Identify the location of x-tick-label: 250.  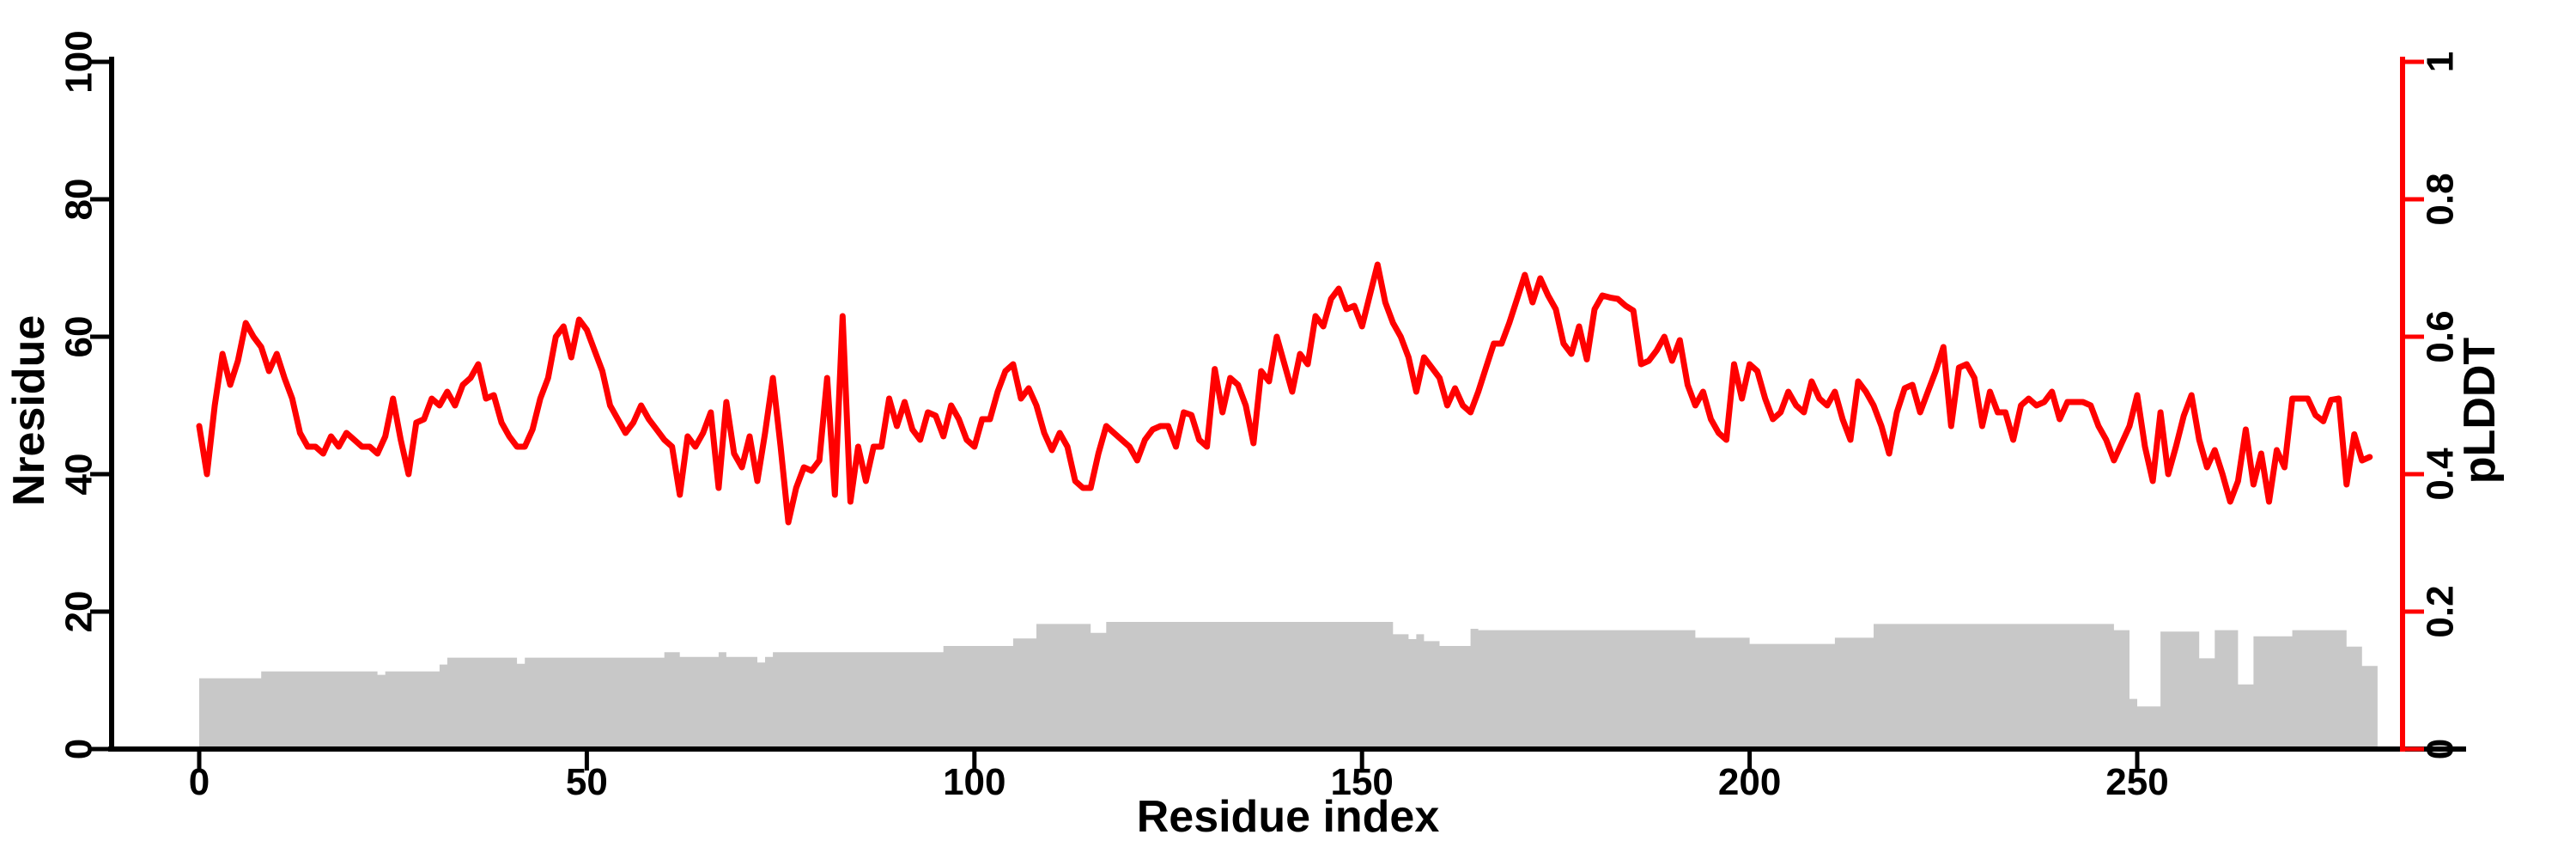
(2136, 782).